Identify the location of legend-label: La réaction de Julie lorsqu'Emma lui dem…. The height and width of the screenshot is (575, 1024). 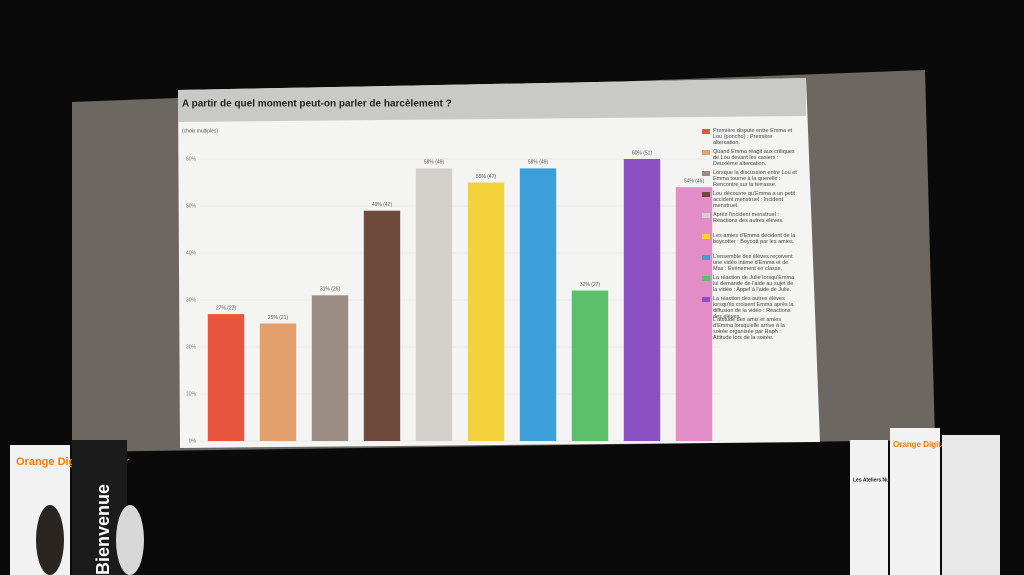
(754, 284).